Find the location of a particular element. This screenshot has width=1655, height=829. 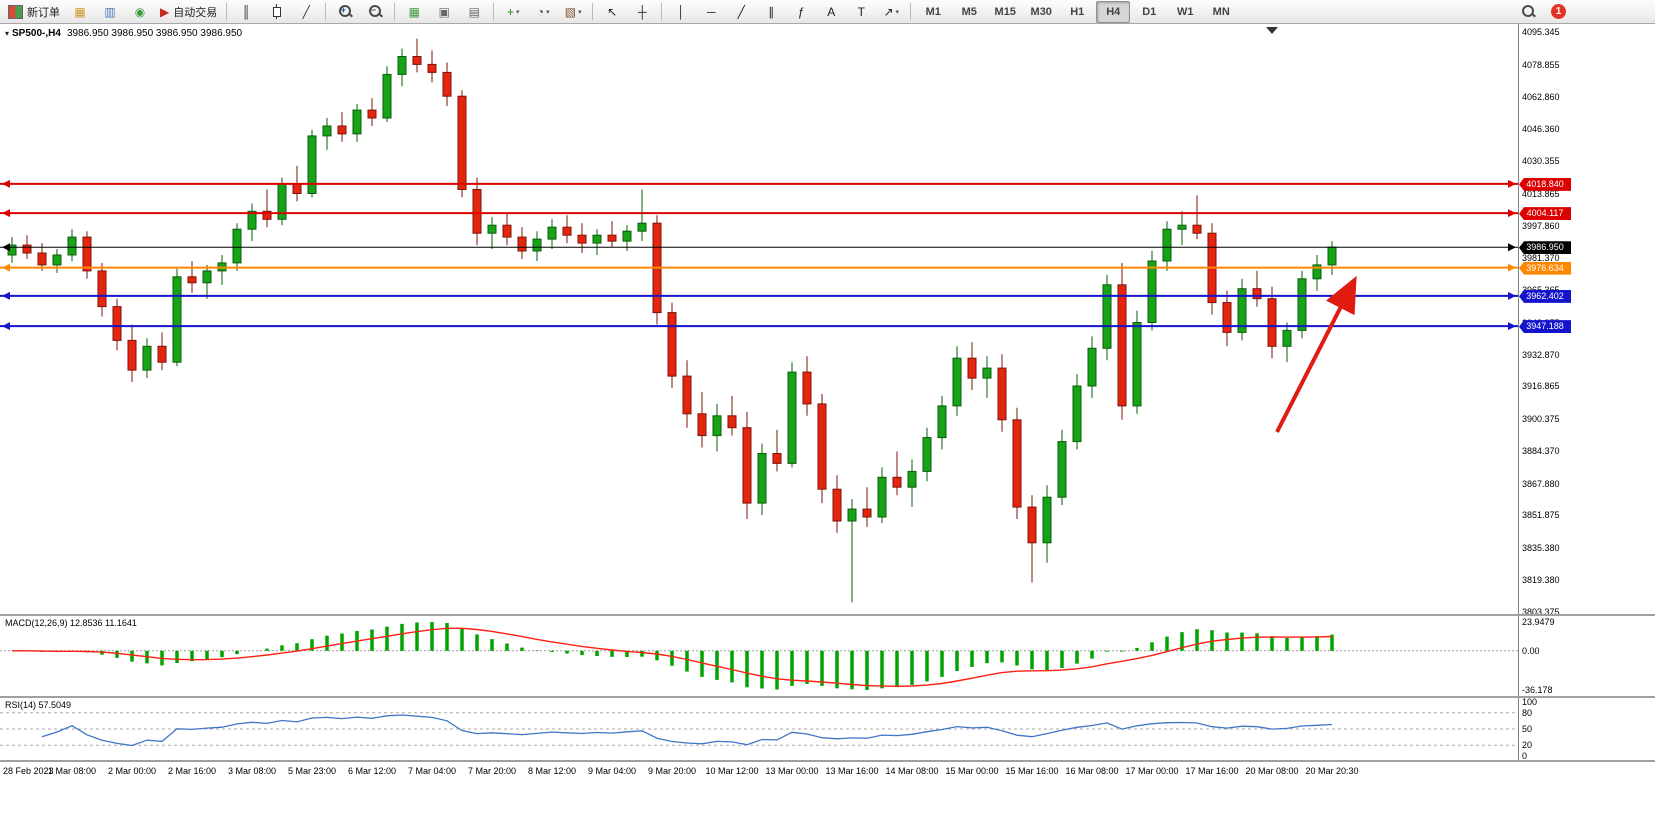

candlestick-chart-button is located at coordinates (276, 12).